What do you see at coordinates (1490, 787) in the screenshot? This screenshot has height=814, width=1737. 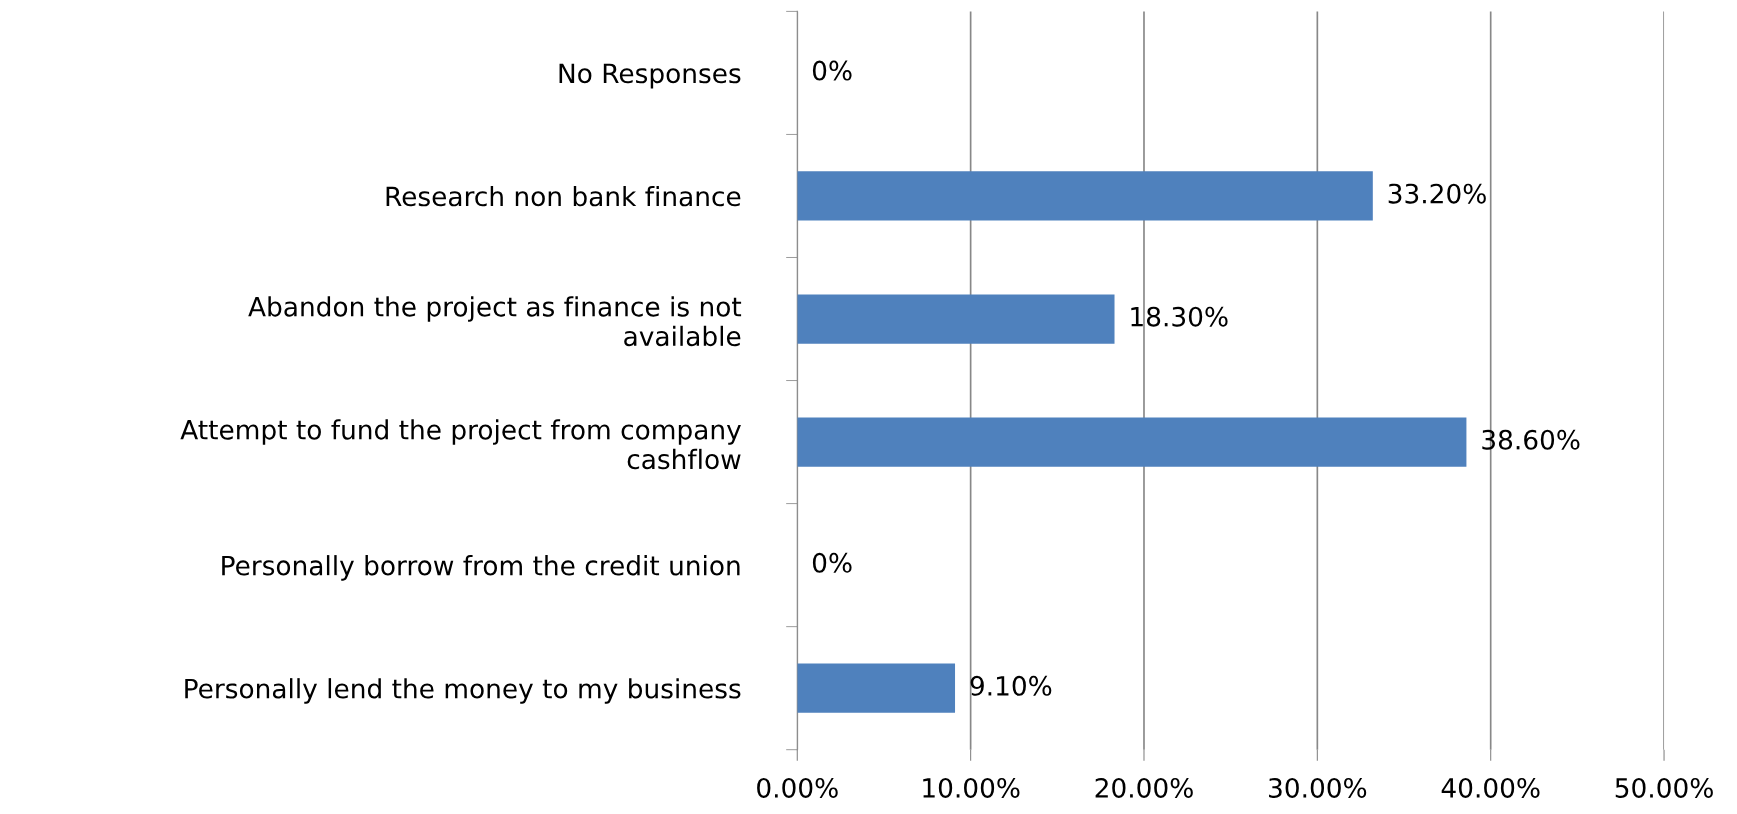 I see `x-tick-label: 40.00%` at bounding box center [1490, 787].